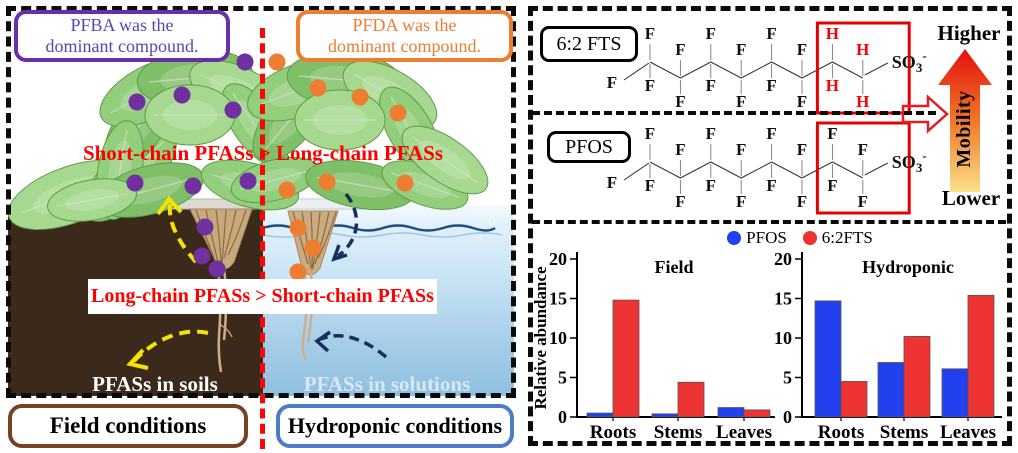  Describe the element at coordinates (888, 346) in the screenshot. I see `chart-hydroponic: 0 5 10 15 20 Roots Stems Leaves Hydroponic` at that location.